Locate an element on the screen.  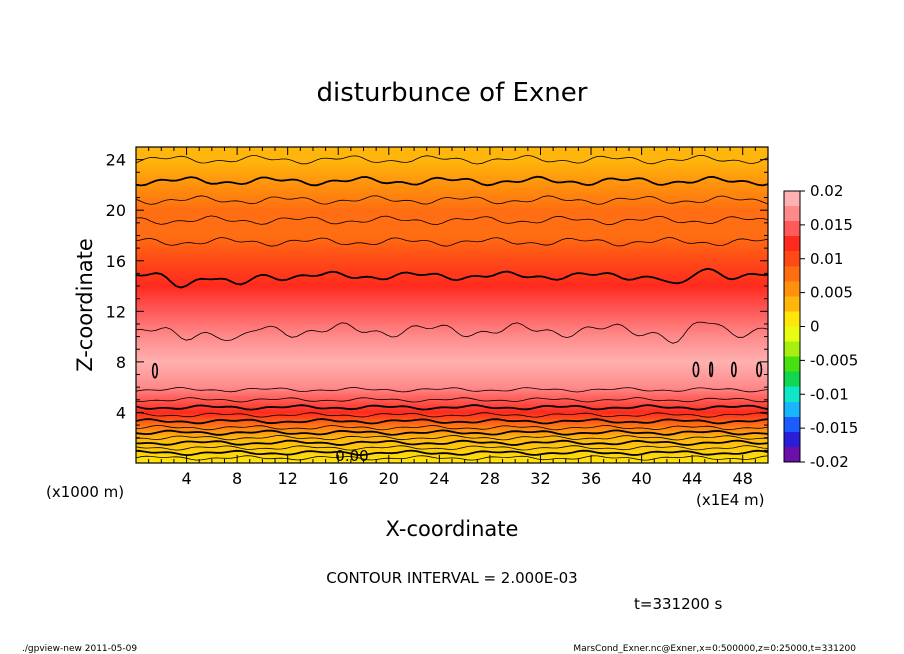
chart-title: disturbunce of Exner is located at coordinates (452, 93).